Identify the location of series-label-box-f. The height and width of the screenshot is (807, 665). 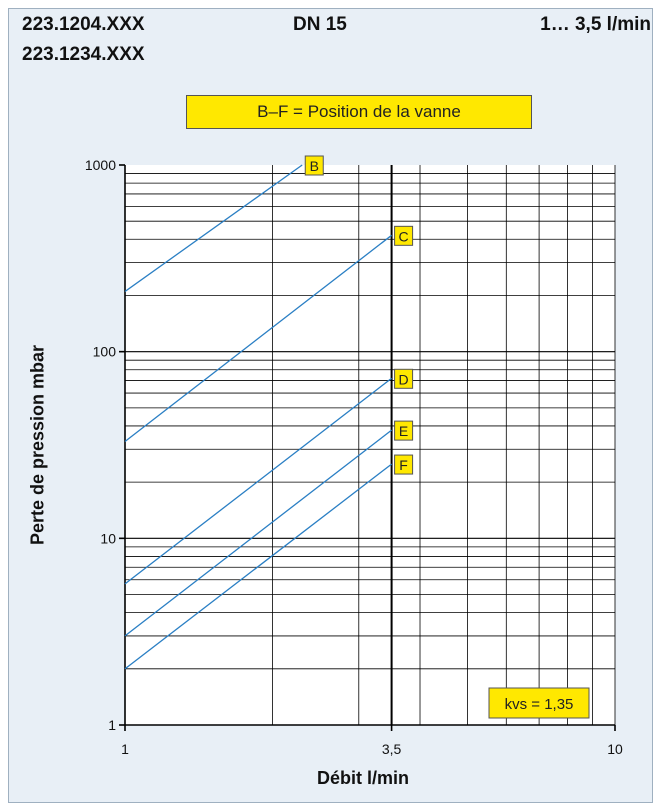
(404, 464).